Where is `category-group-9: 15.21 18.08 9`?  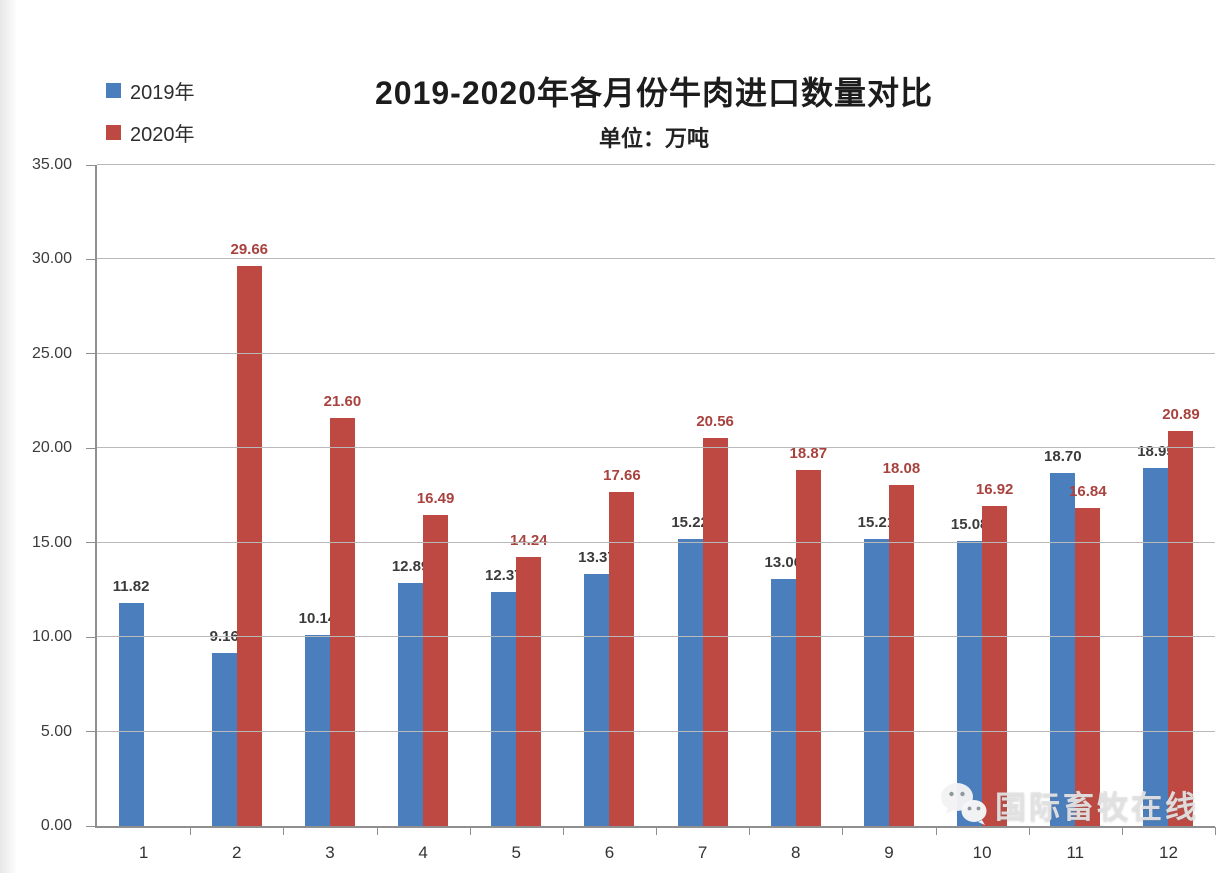 category-group-9: 15.21 18.08 9 is located at coordinates (889, 513).